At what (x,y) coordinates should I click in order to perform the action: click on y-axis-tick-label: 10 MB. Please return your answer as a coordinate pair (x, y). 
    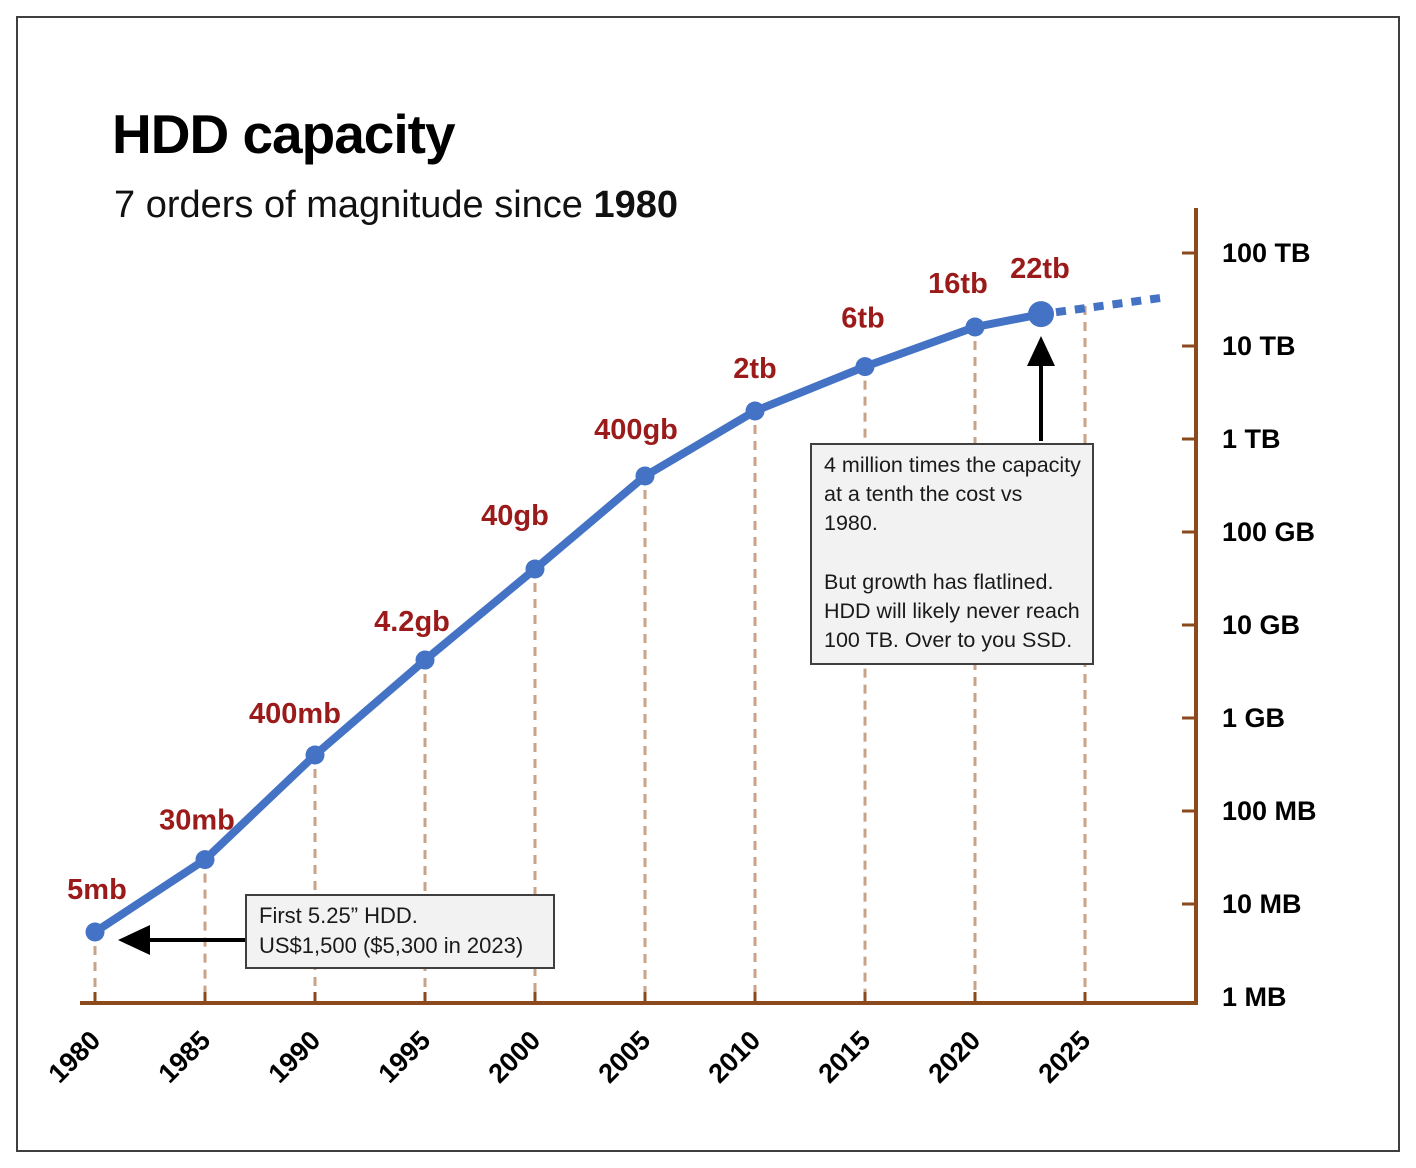
    Looking at the image, I should click on (1262, 904).